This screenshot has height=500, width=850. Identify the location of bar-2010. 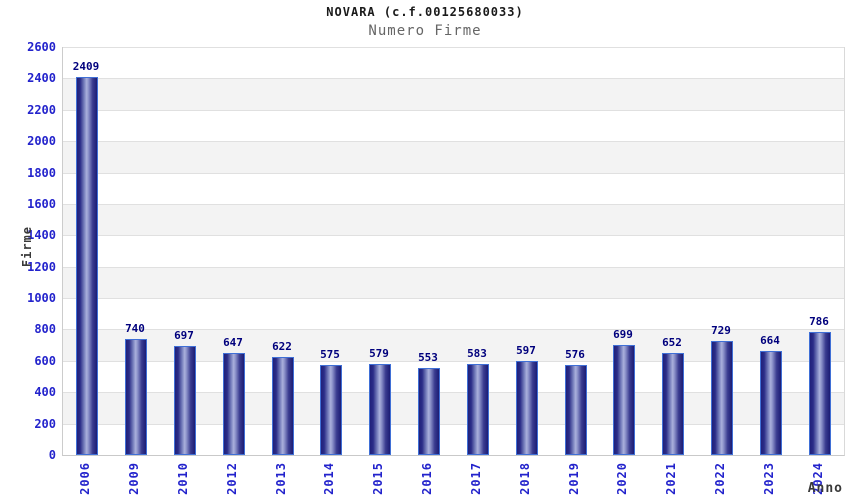
(185, 400).